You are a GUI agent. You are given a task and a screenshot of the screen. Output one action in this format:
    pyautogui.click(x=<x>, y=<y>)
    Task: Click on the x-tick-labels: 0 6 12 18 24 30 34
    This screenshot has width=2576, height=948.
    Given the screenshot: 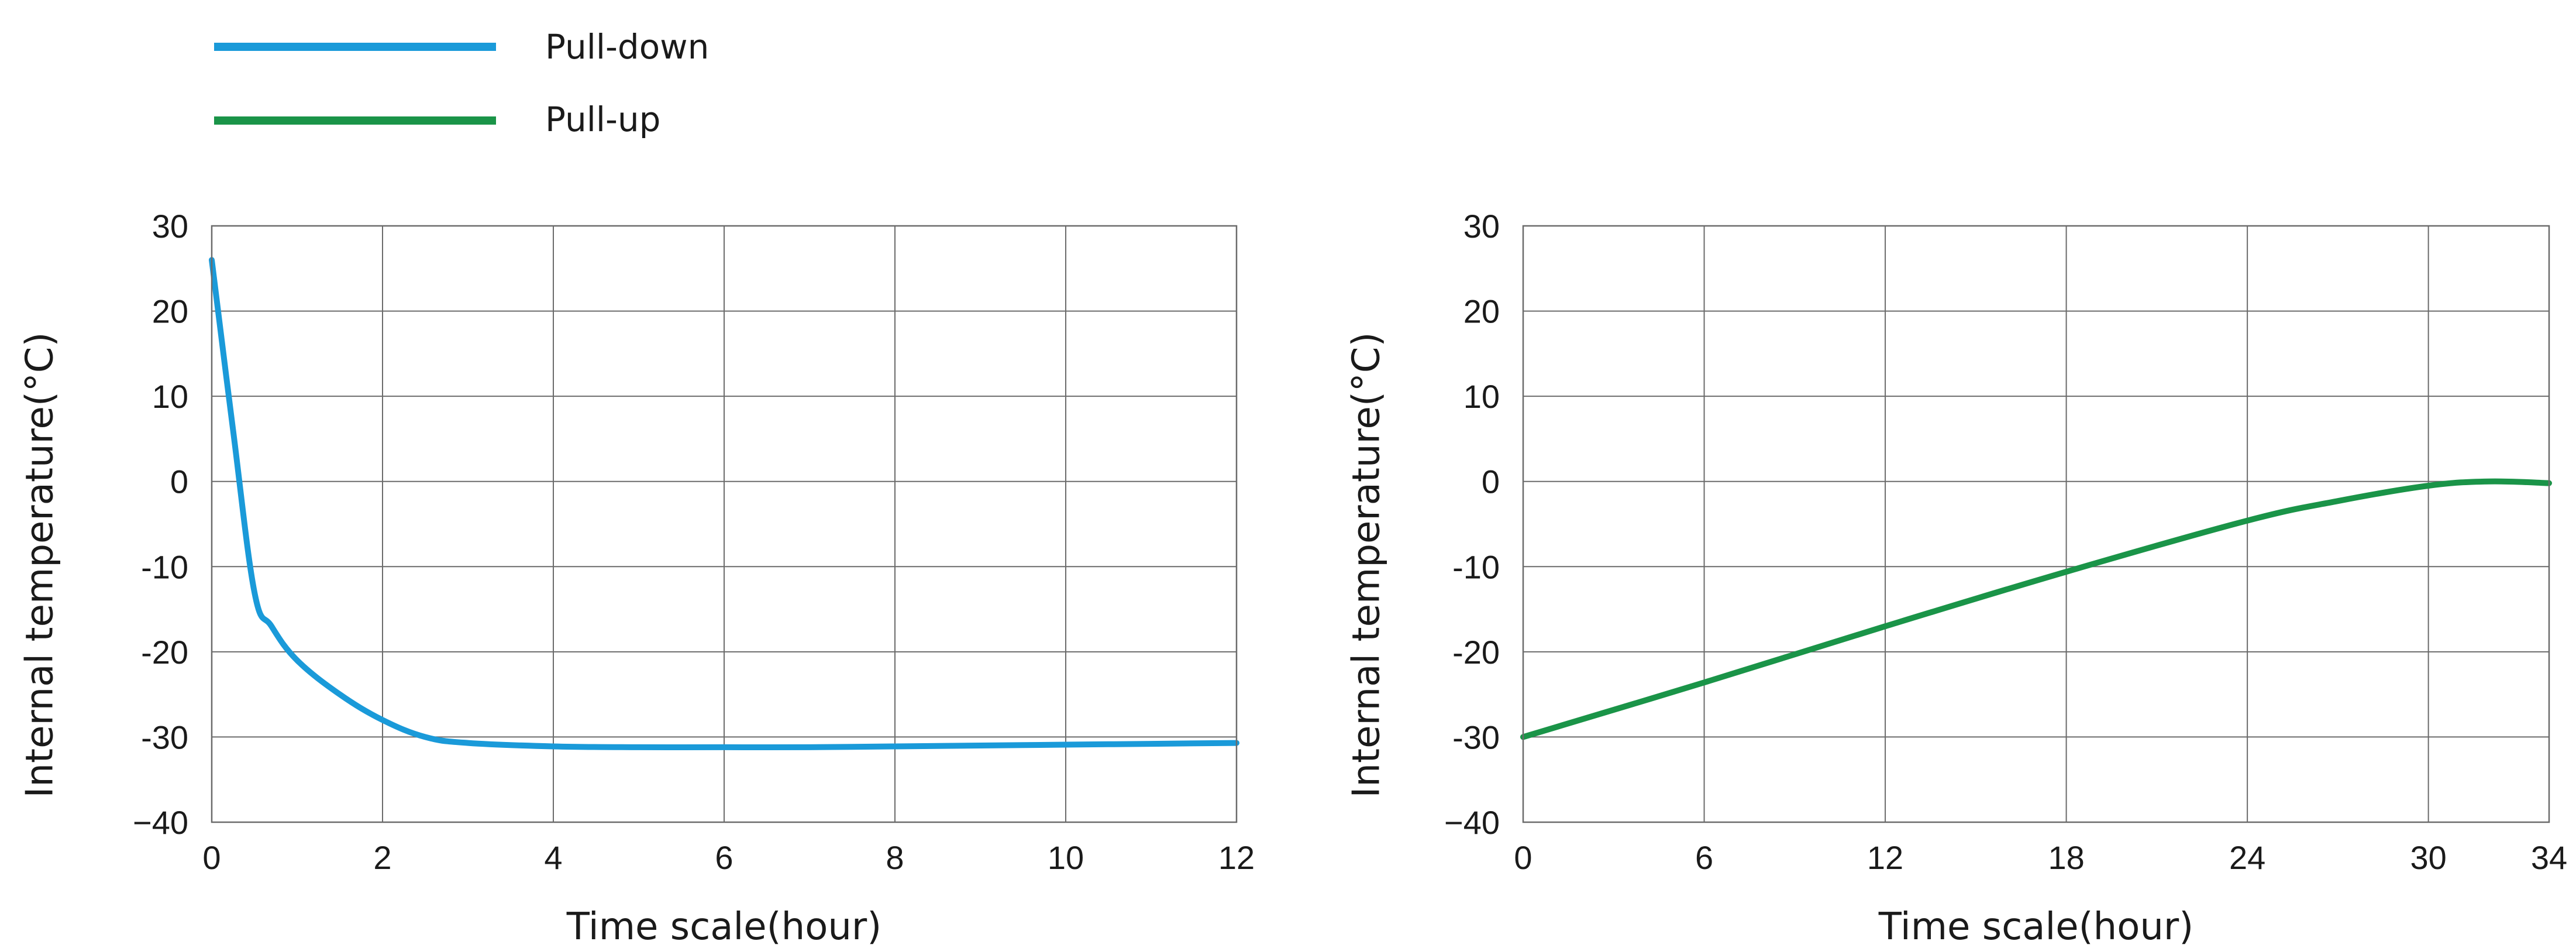 What is the action you would take?
    pyautogui.click(x=2040, y=857)
    